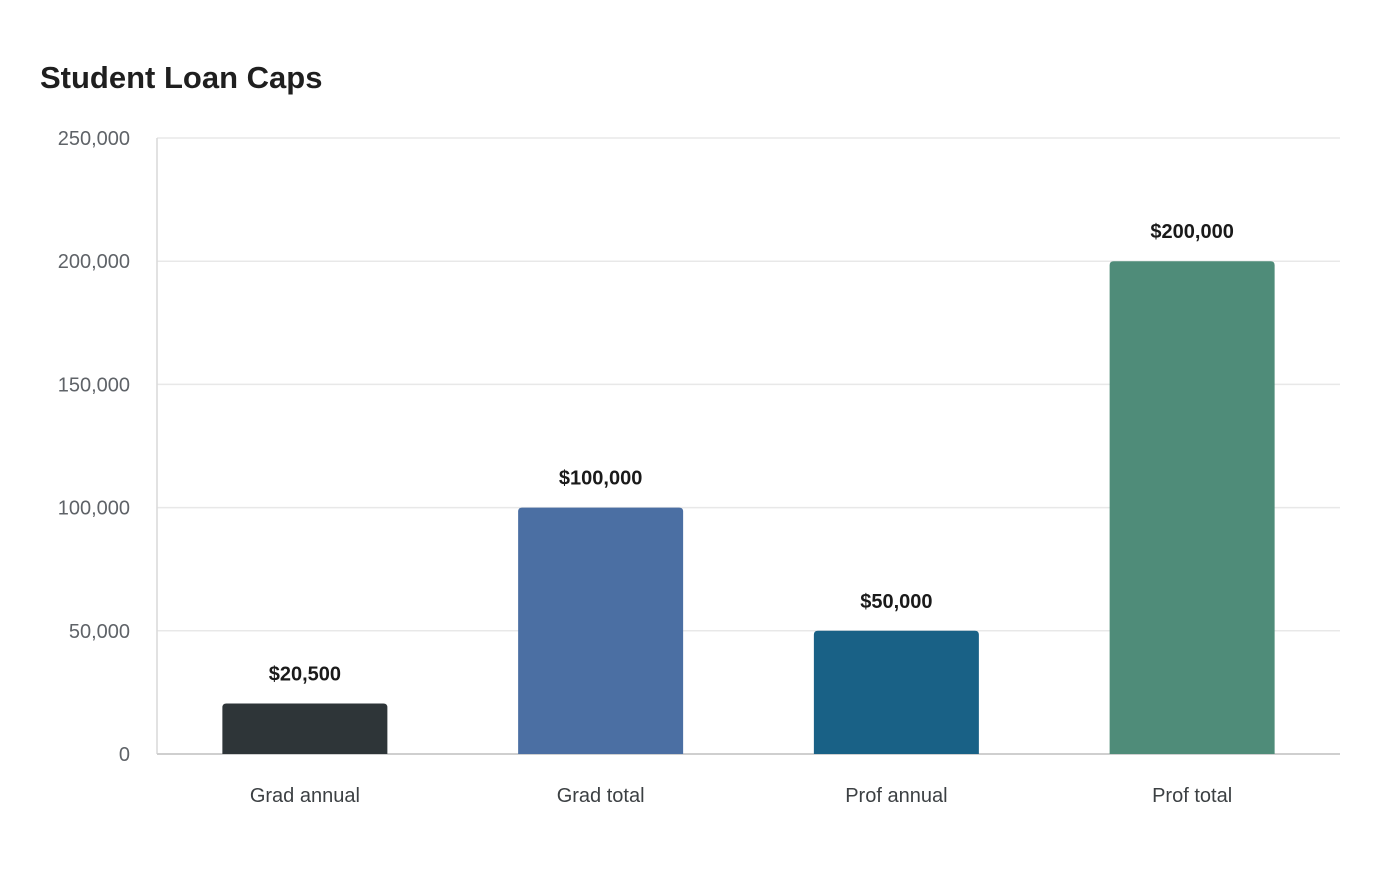 This screenshot has width=1400, height=880. Describe the element at coordinates (1192, 507) in the screenshot. I see `bar-prof-total` at that location.